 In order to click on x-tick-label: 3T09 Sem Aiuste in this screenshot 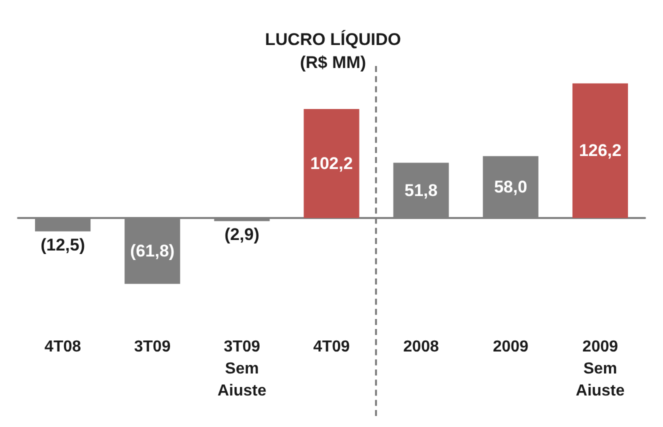, I will do `click(241, 369)`.